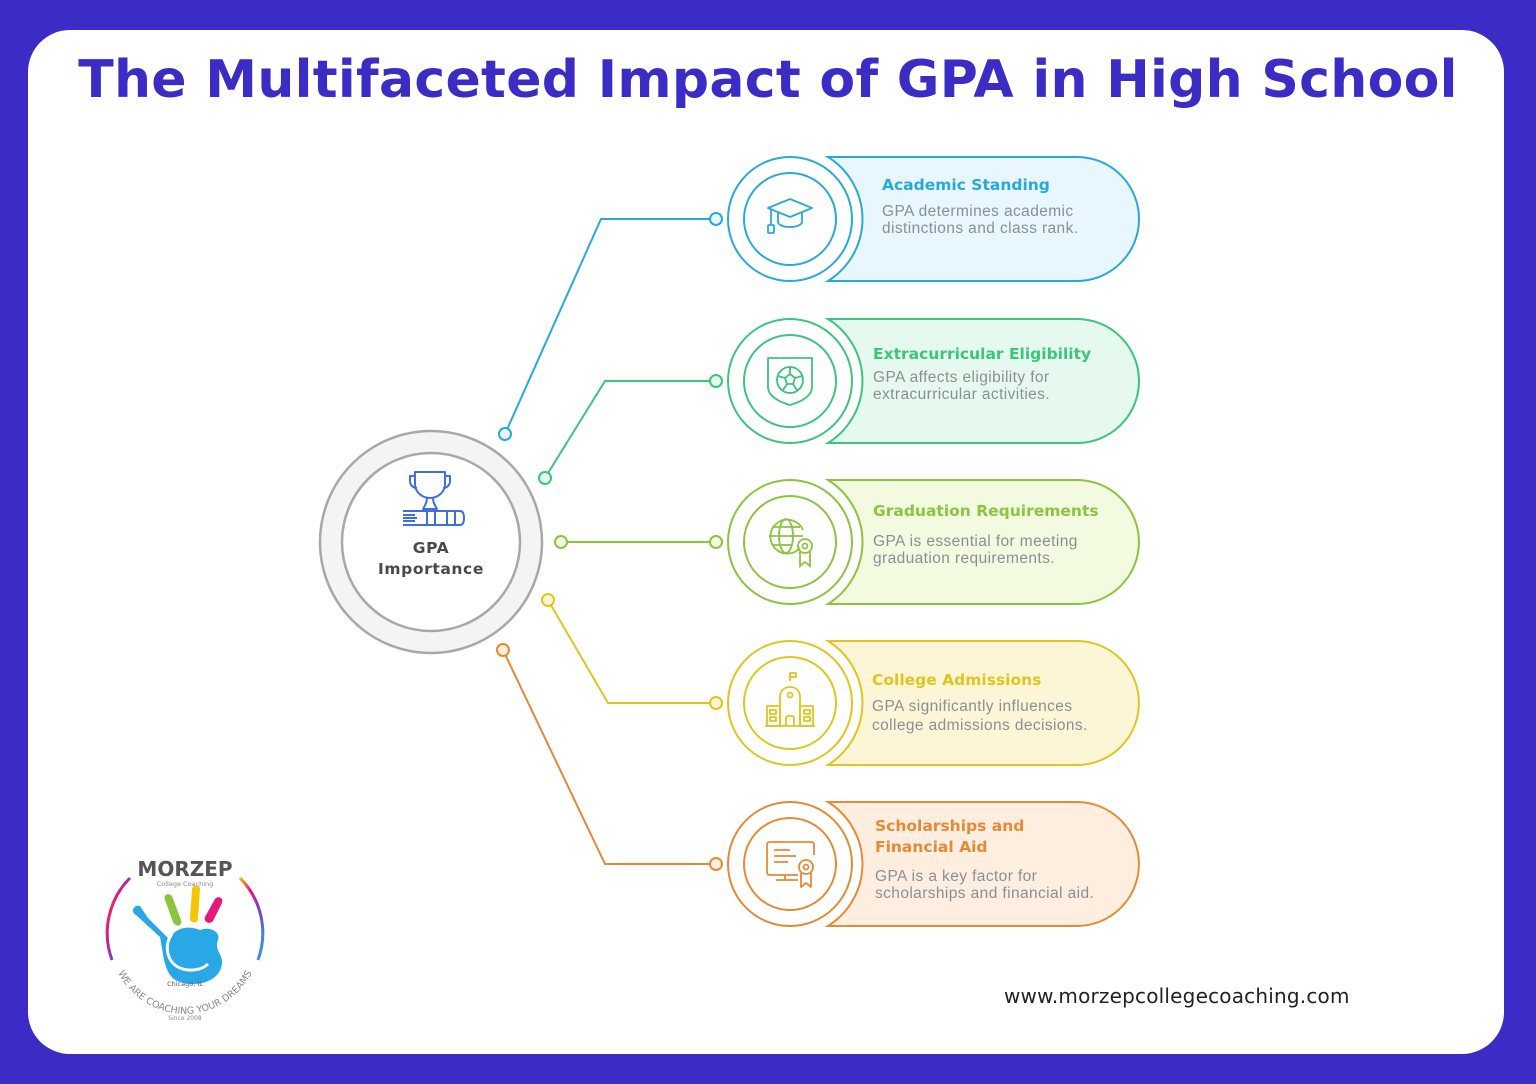  Describe the element at coordinates (986, 511) in the screenshot. I see `item-title: Graduation Requirements` at that location.